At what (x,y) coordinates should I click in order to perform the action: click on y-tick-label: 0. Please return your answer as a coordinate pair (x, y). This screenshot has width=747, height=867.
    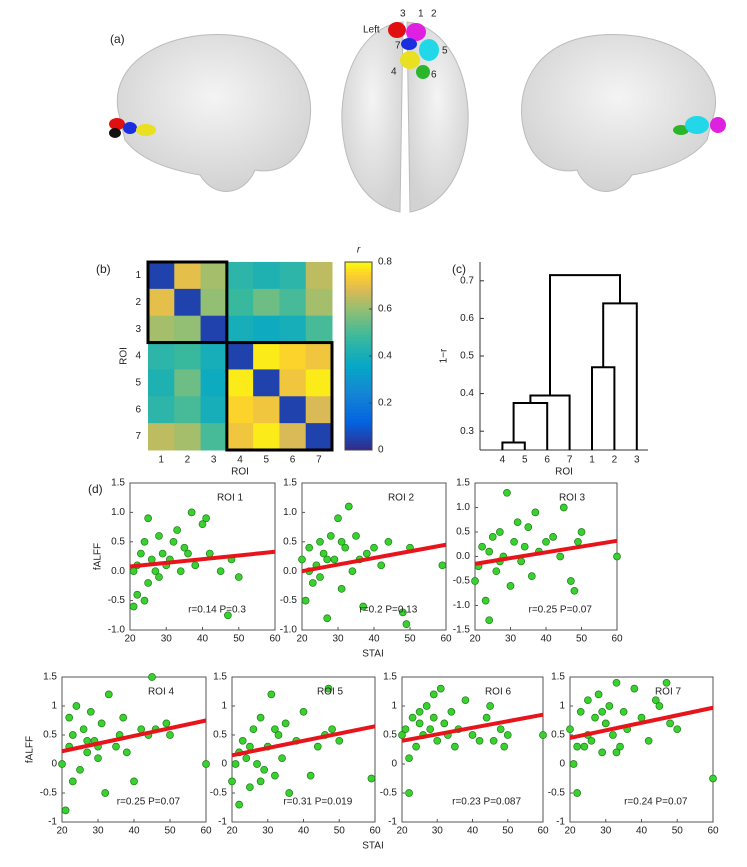
    Looking at the image, I should click on (224, 764).